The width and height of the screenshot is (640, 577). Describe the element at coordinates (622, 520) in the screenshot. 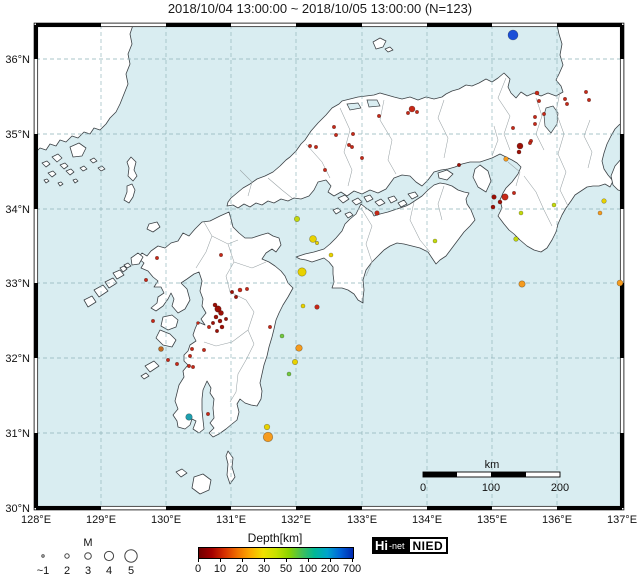

I see `lon-tick-label: 137°E` at that location.